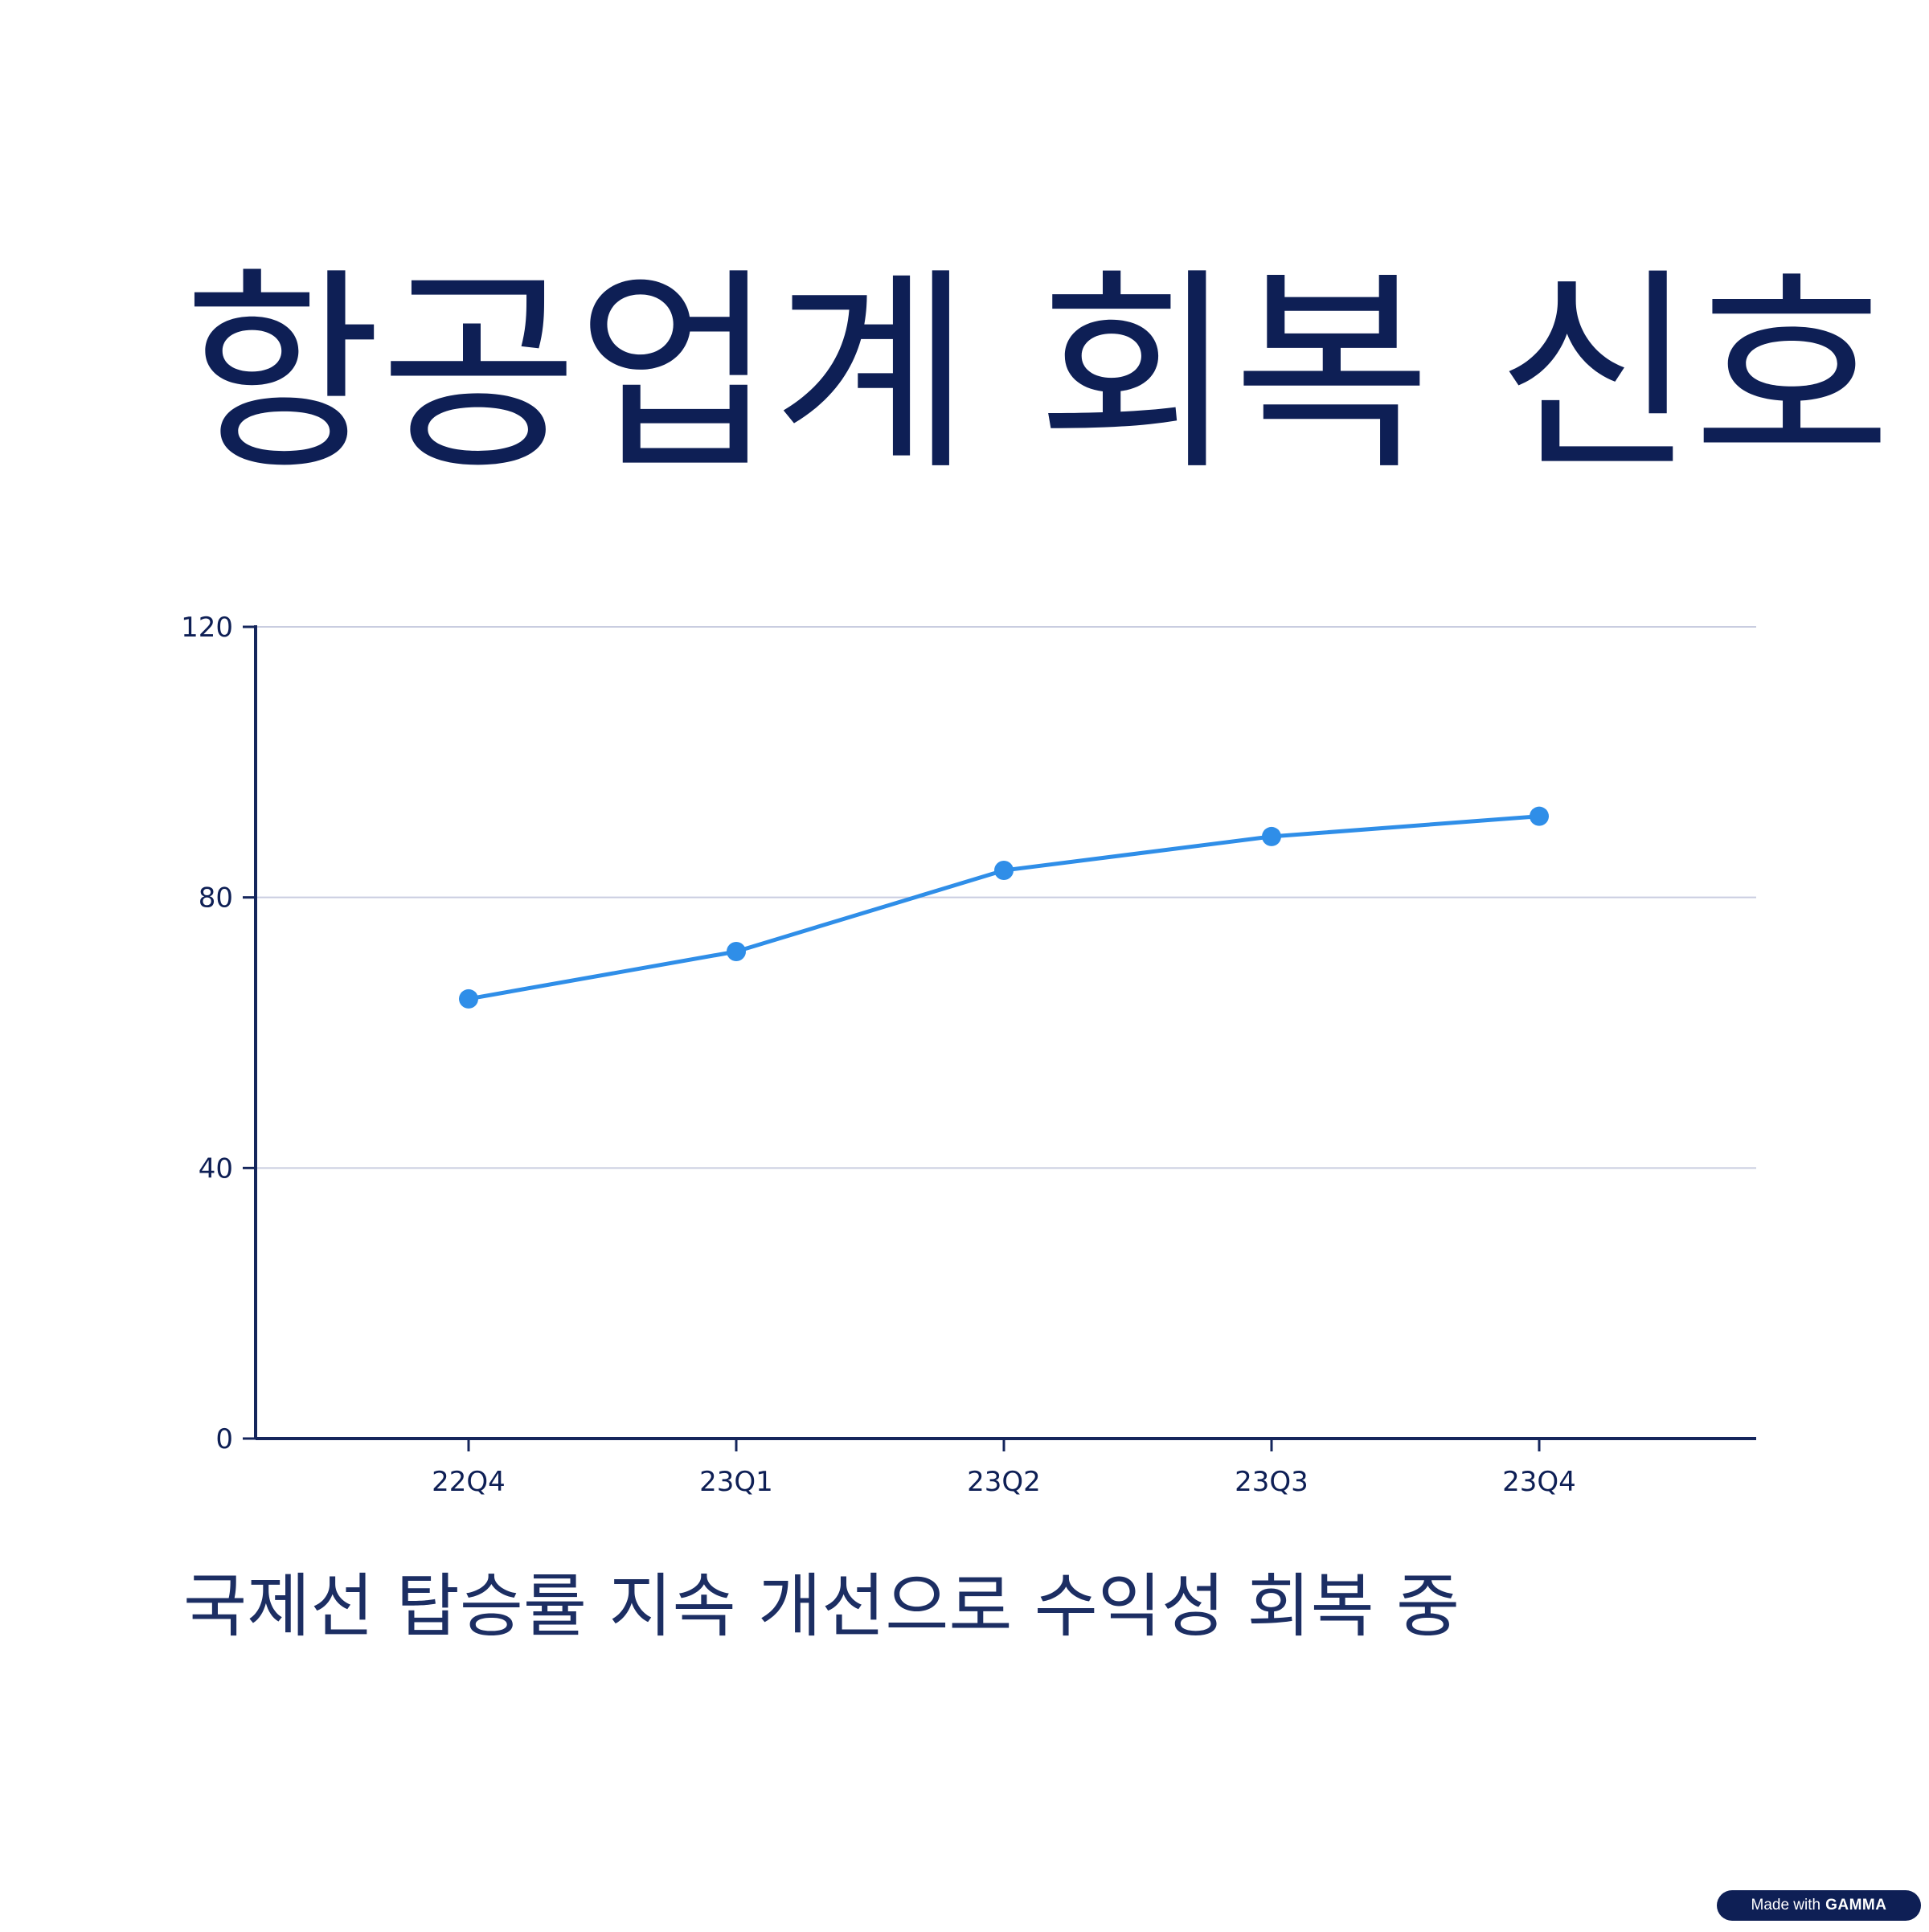 This screenshot has height=1932, width=1929. What do you see at coordinates (1004, 1482) in the screenshot?
I see `x-tick-label: 23Q2` at bounding box center [1004, 1482].